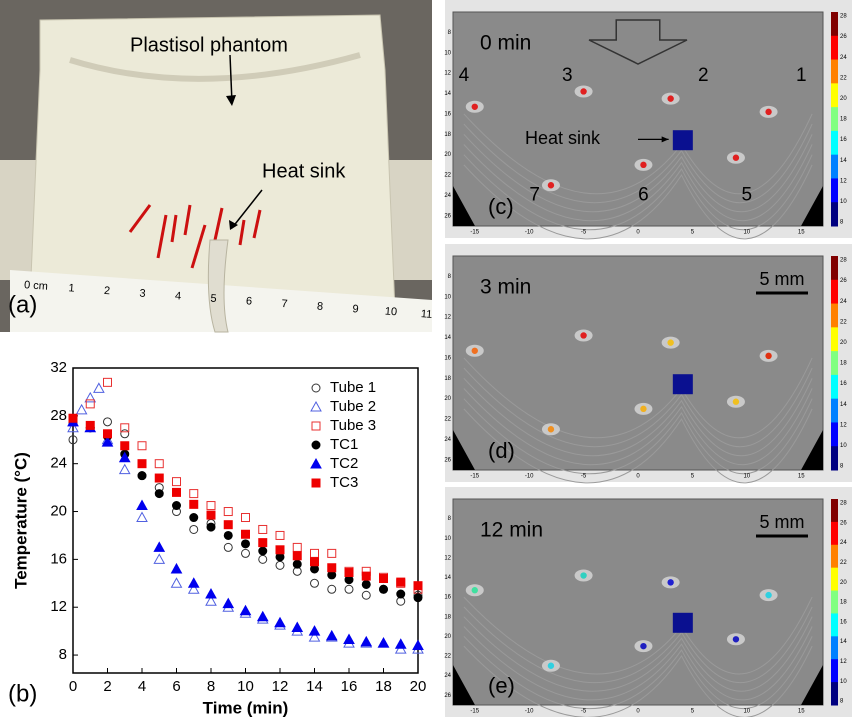 The height and width of the screenshot is (717, 852). I want to click on tube-label: 1, so click(801, 75).